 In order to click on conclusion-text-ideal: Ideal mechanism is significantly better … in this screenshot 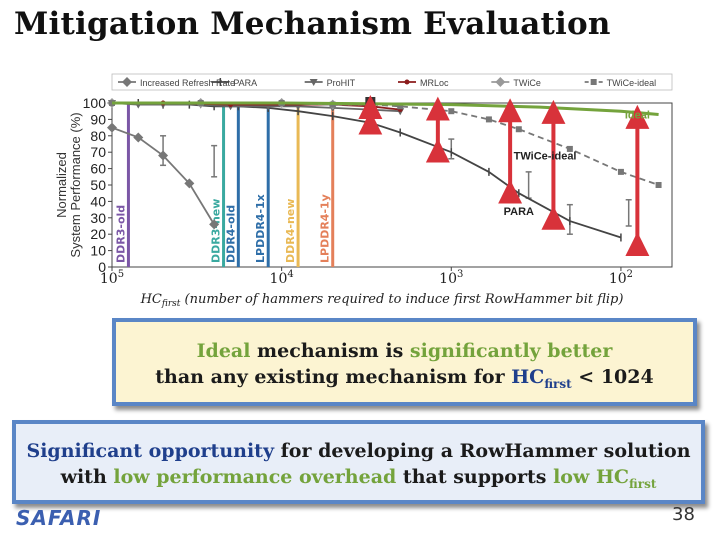, I will do `click(404, 359)`.